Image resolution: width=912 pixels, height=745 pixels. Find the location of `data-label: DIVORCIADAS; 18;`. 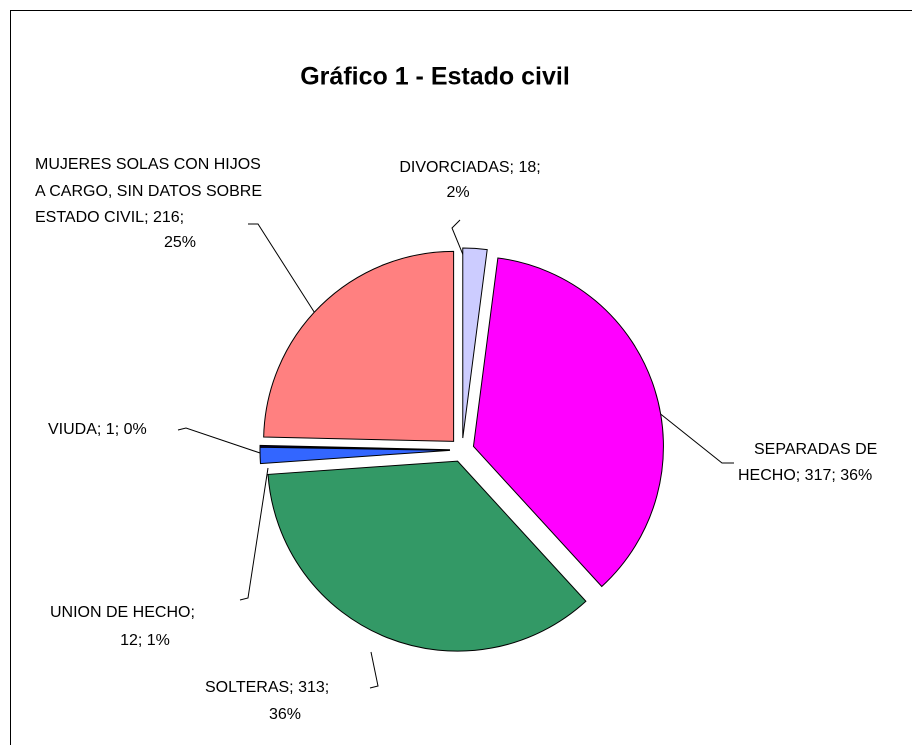

data-label: DIVORCIADAS; 18; is located at coordinates (469, 167).